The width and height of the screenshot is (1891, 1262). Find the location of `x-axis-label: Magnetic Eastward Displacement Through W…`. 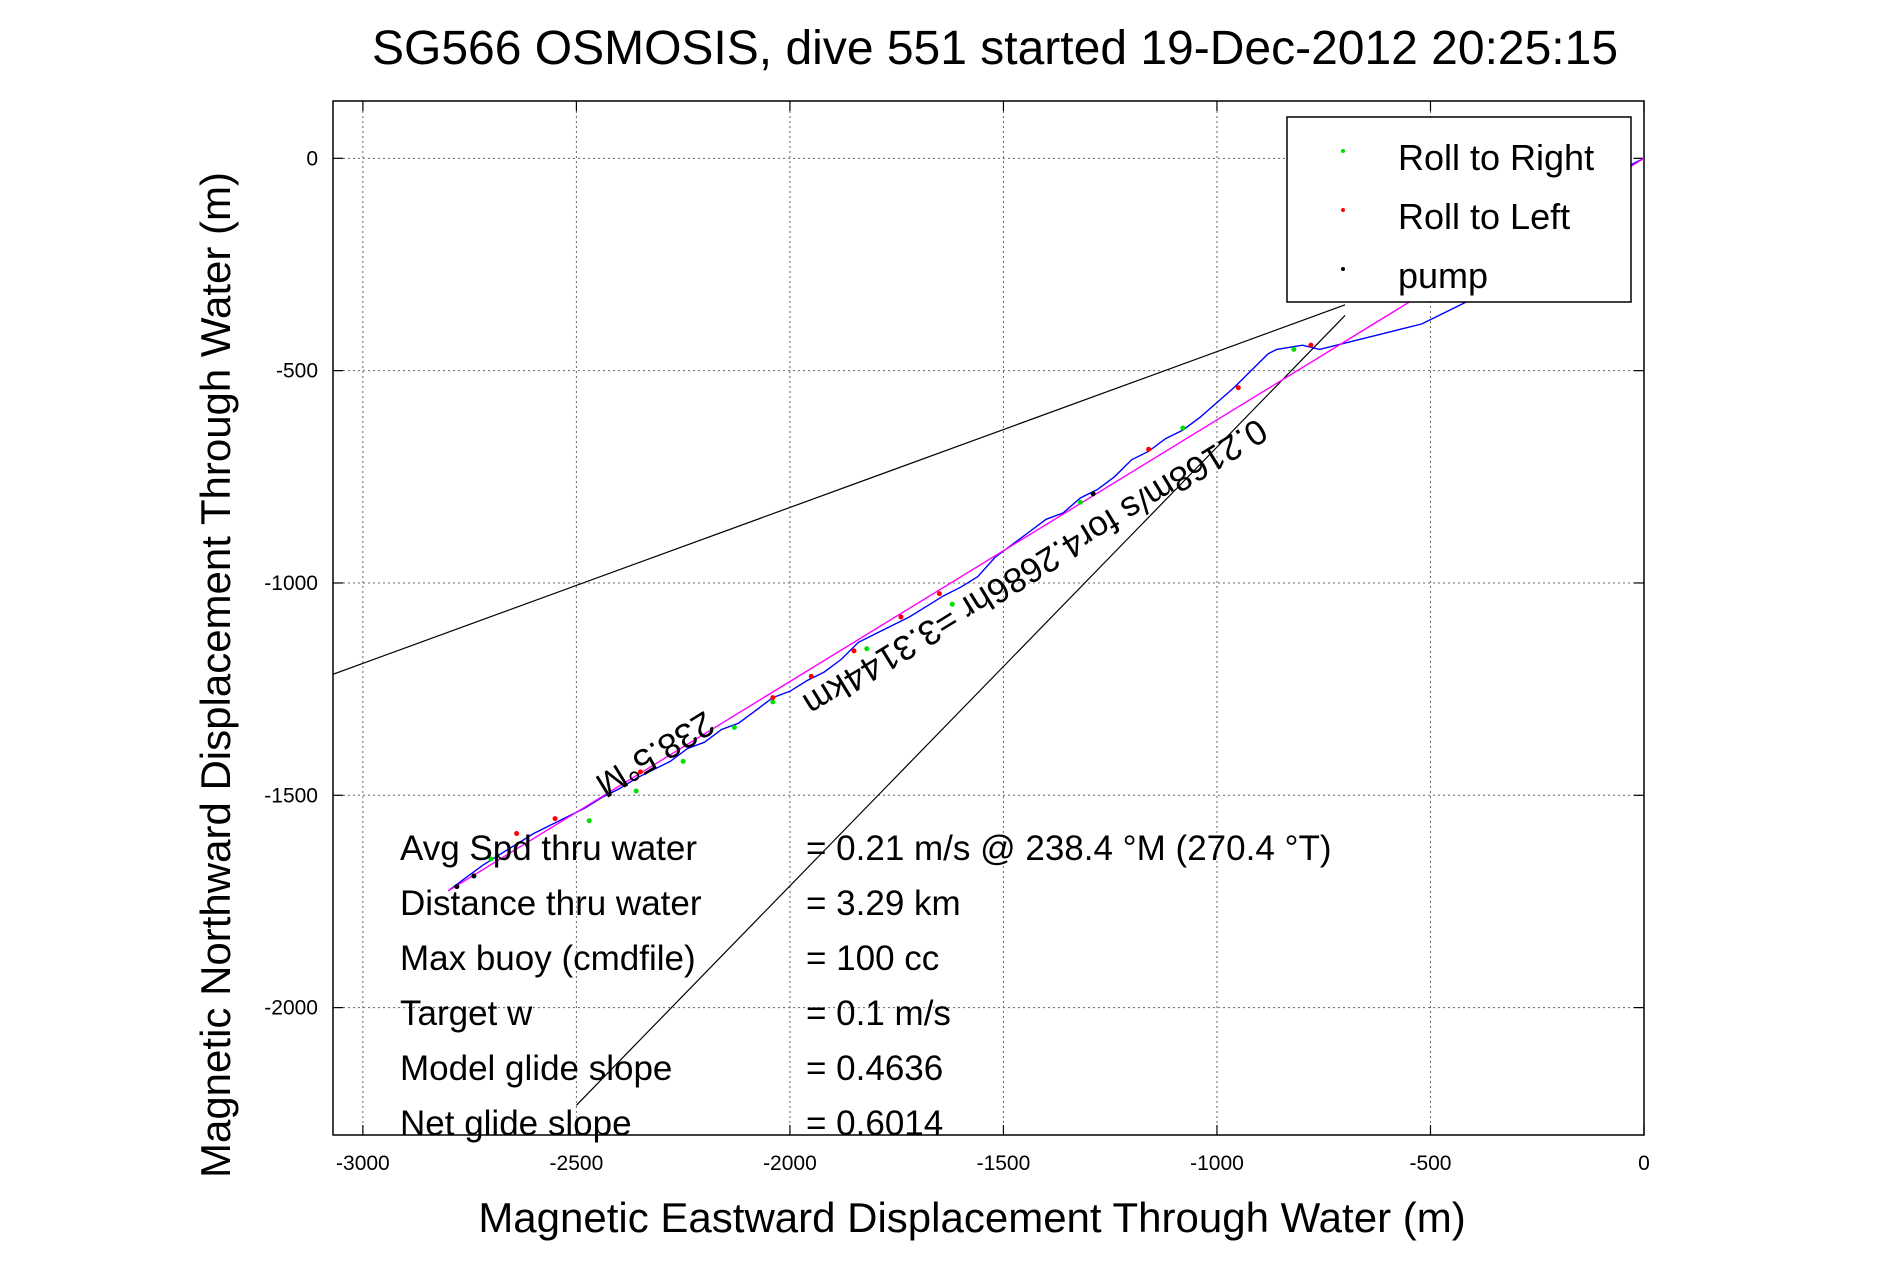

x-axis-label: Magnetic Eastward Displacement Through W… is located at coordinates (971, 1217).